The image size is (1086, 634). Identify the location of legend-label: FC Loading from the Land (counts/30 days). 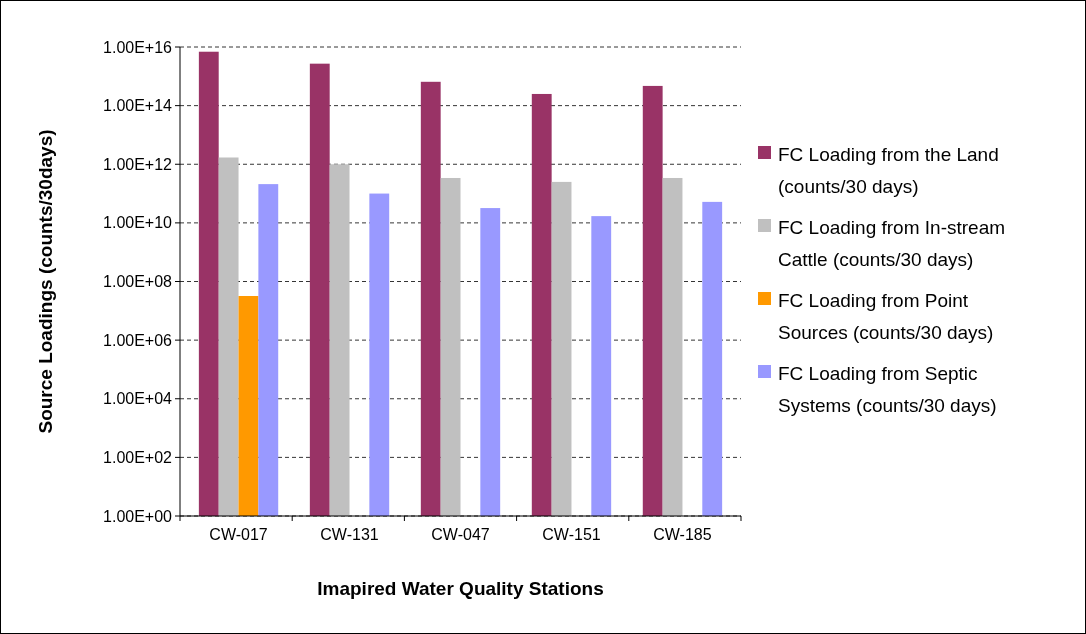
(888, 170).